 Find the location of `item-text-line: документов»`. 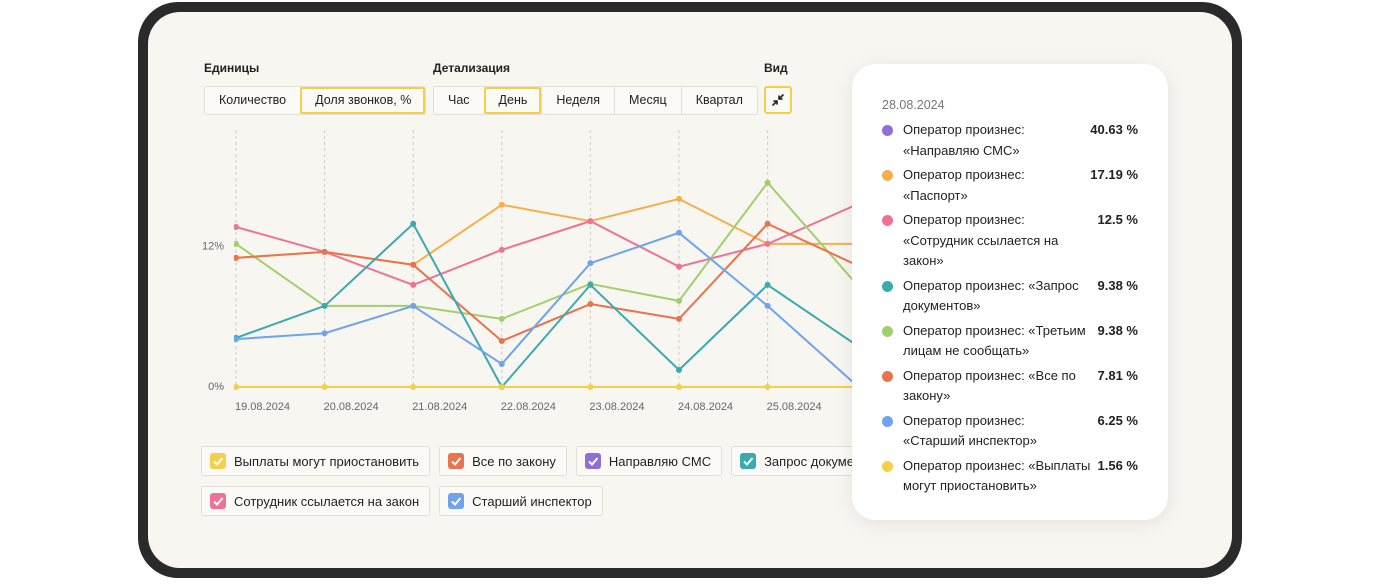

item-text-line: документов» is located at coordinates (942, 305).